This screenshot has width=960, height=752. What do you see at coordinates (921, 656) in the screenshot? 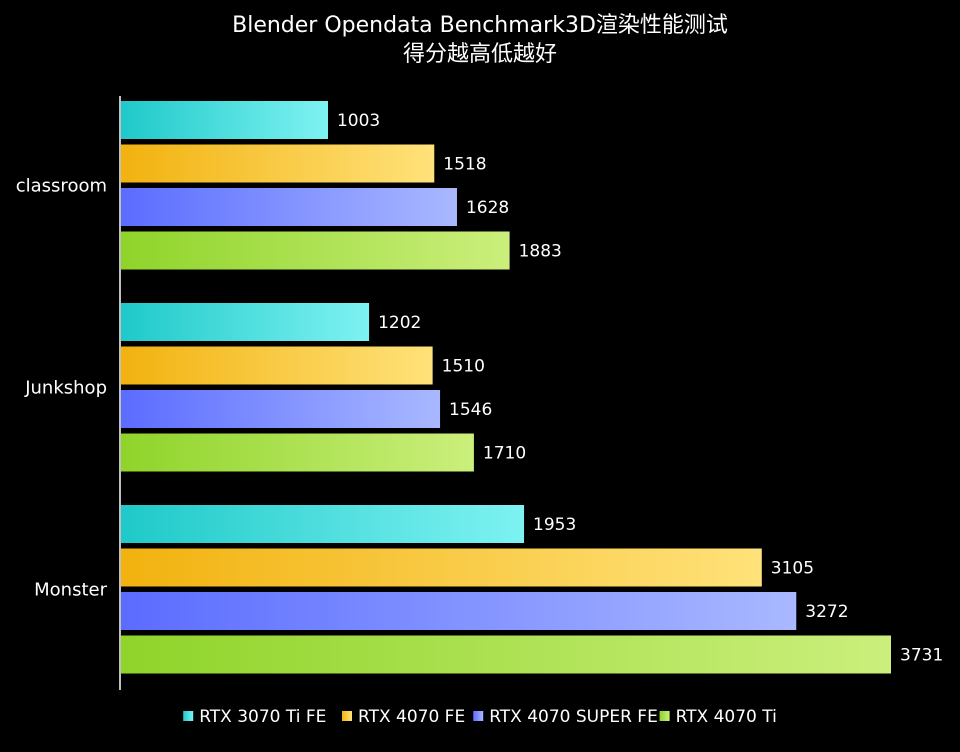
I see `bar-value-label: 3731` at bounding box center [921, 656].